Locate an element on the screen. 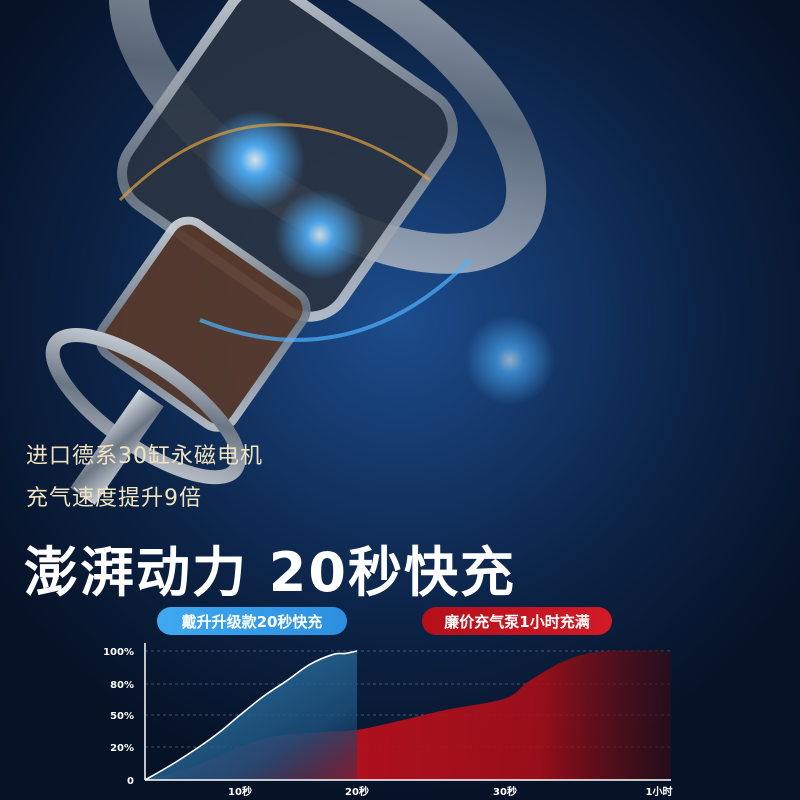 The image size is (800, 800). x-tick-label: 20秒 is located at coordinates (357, 791).